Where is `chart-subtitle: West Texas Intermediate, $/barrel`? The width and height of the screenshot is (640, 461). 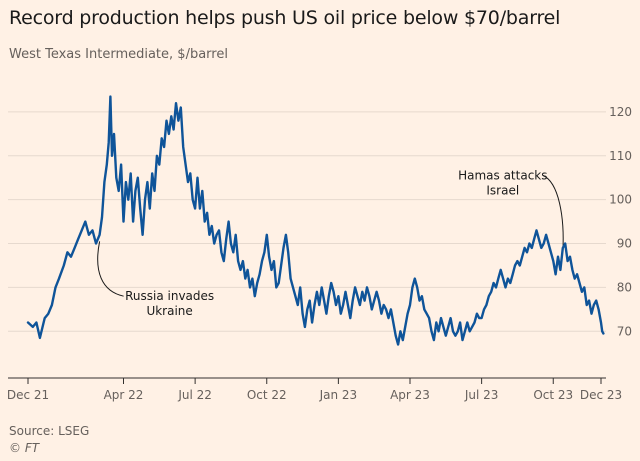 chart-subtitle: West Texas Intermediate, $/barrel is located at coordinates (118, 54).